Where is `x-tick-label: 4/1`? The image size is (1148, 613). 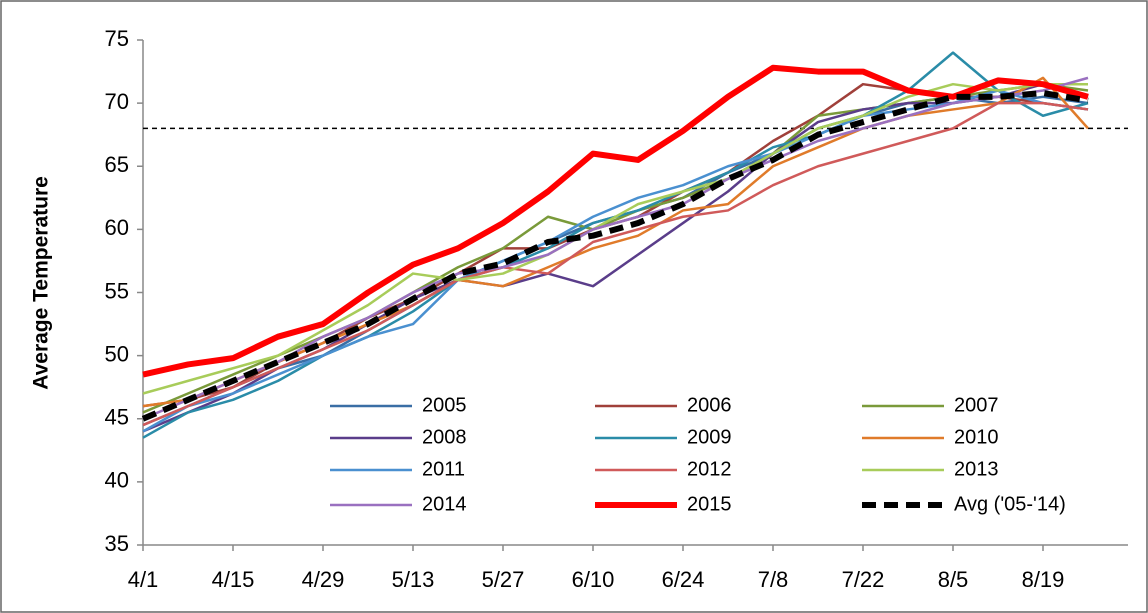 x-tick-label: 4/1 is located at coordinates (143, 579).